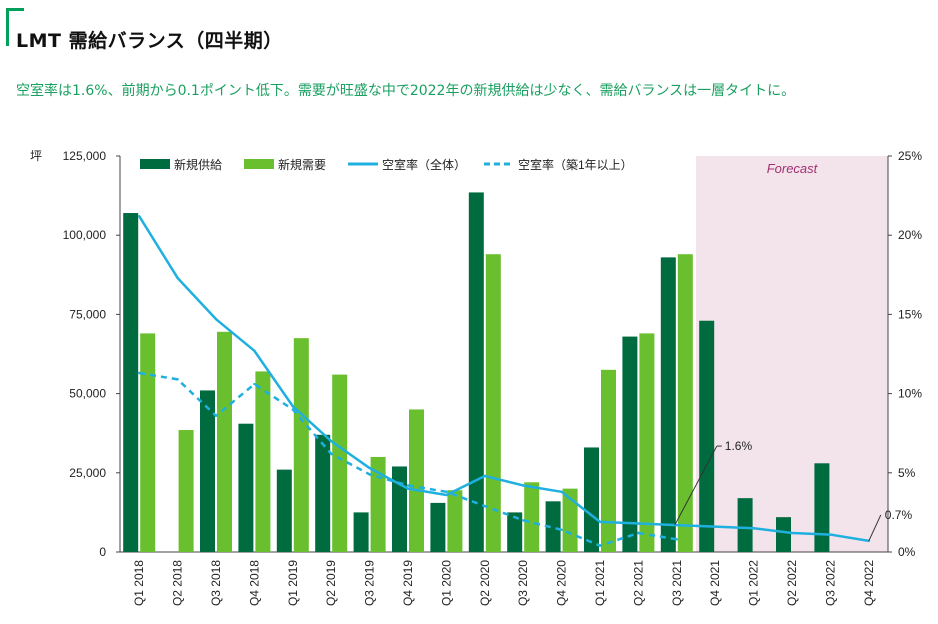 This screenshot has width=938, height=624. Describe the element at coordinates (907, 473) in the screenshot. I see `right-tick-label: 5%` at that location.